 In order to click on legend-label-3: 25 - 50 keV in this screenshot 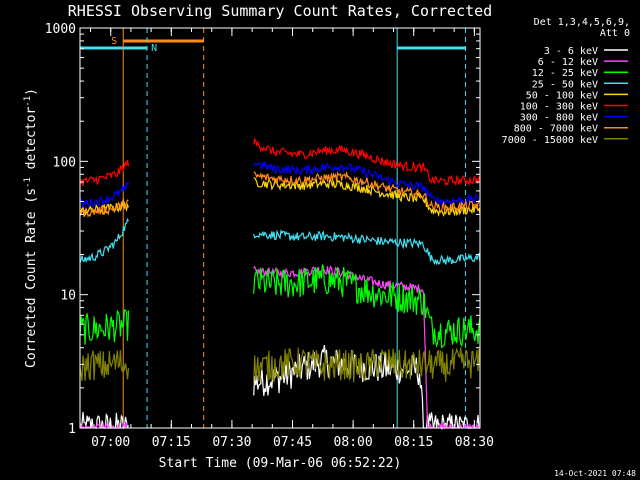, I will do `click(565, 84)`.